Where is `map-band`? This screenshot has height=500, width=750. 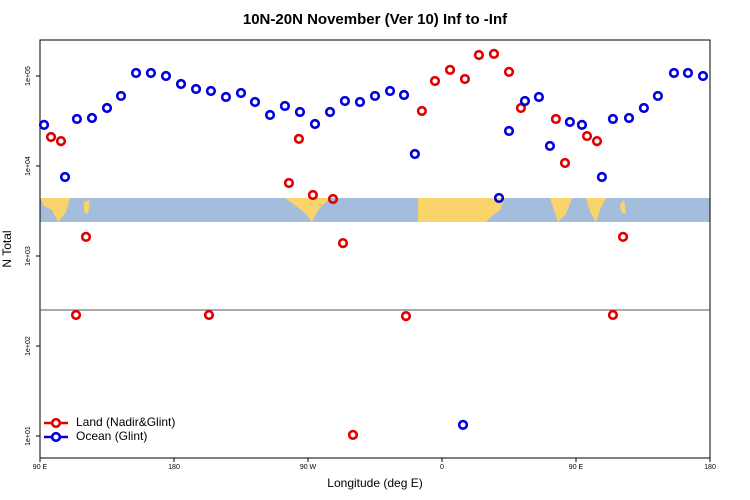 map-band is located at coordinates (375, 210).